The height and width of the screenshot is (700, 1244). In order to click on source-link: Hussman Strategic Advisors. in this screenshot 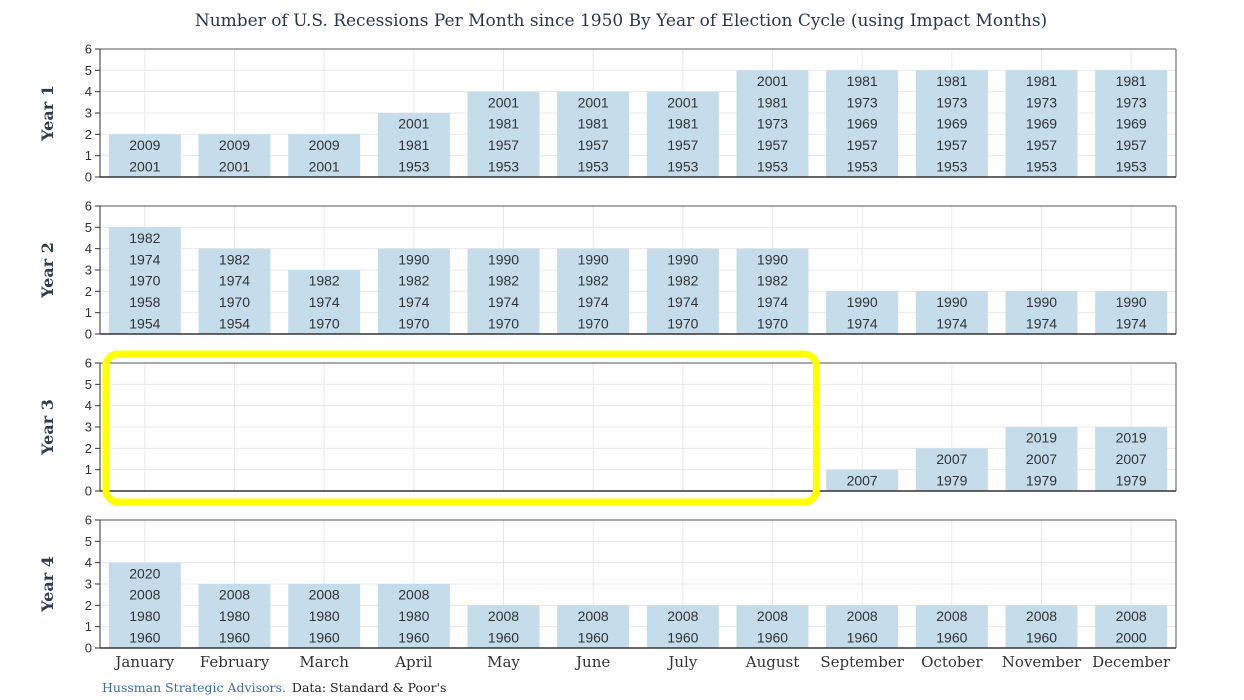, I will do `click(194, 687)`.